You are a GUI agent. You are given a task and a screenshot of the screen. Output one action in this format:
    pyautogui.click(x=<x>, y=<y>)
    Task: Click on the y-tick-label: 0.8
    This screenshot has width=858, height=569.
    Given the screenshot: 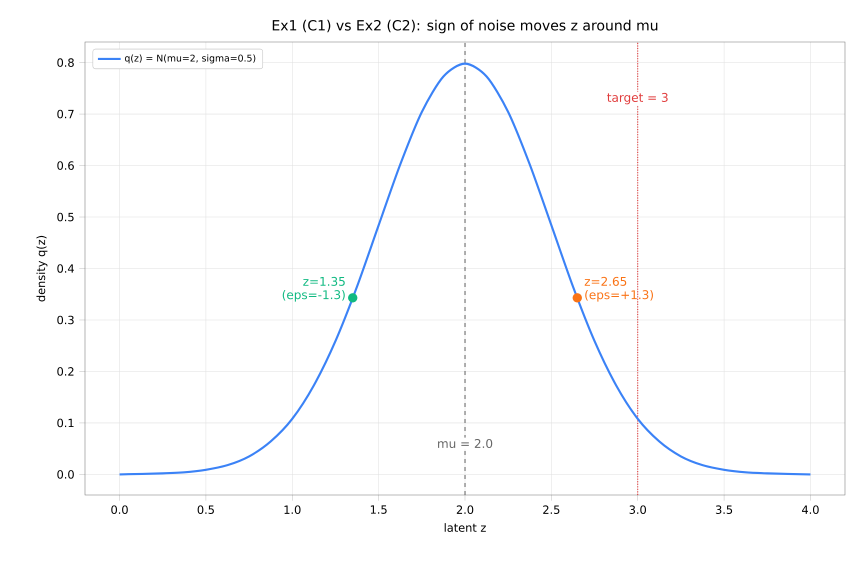 What is the action you would take?
    pyautogui.click(x=65, y=62)
    